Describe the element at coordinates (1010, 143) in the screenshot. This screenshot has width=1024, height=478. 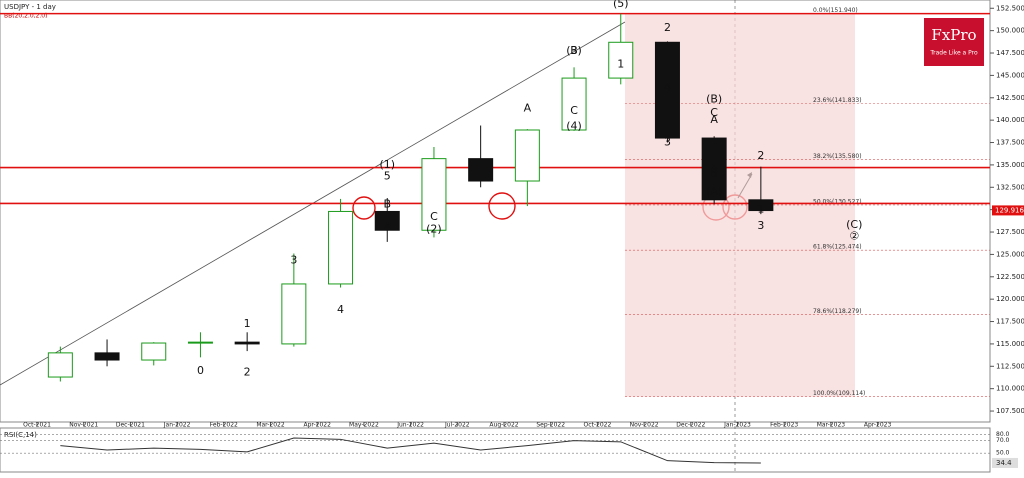
I see `y-tick-label: 137.500` at that location.